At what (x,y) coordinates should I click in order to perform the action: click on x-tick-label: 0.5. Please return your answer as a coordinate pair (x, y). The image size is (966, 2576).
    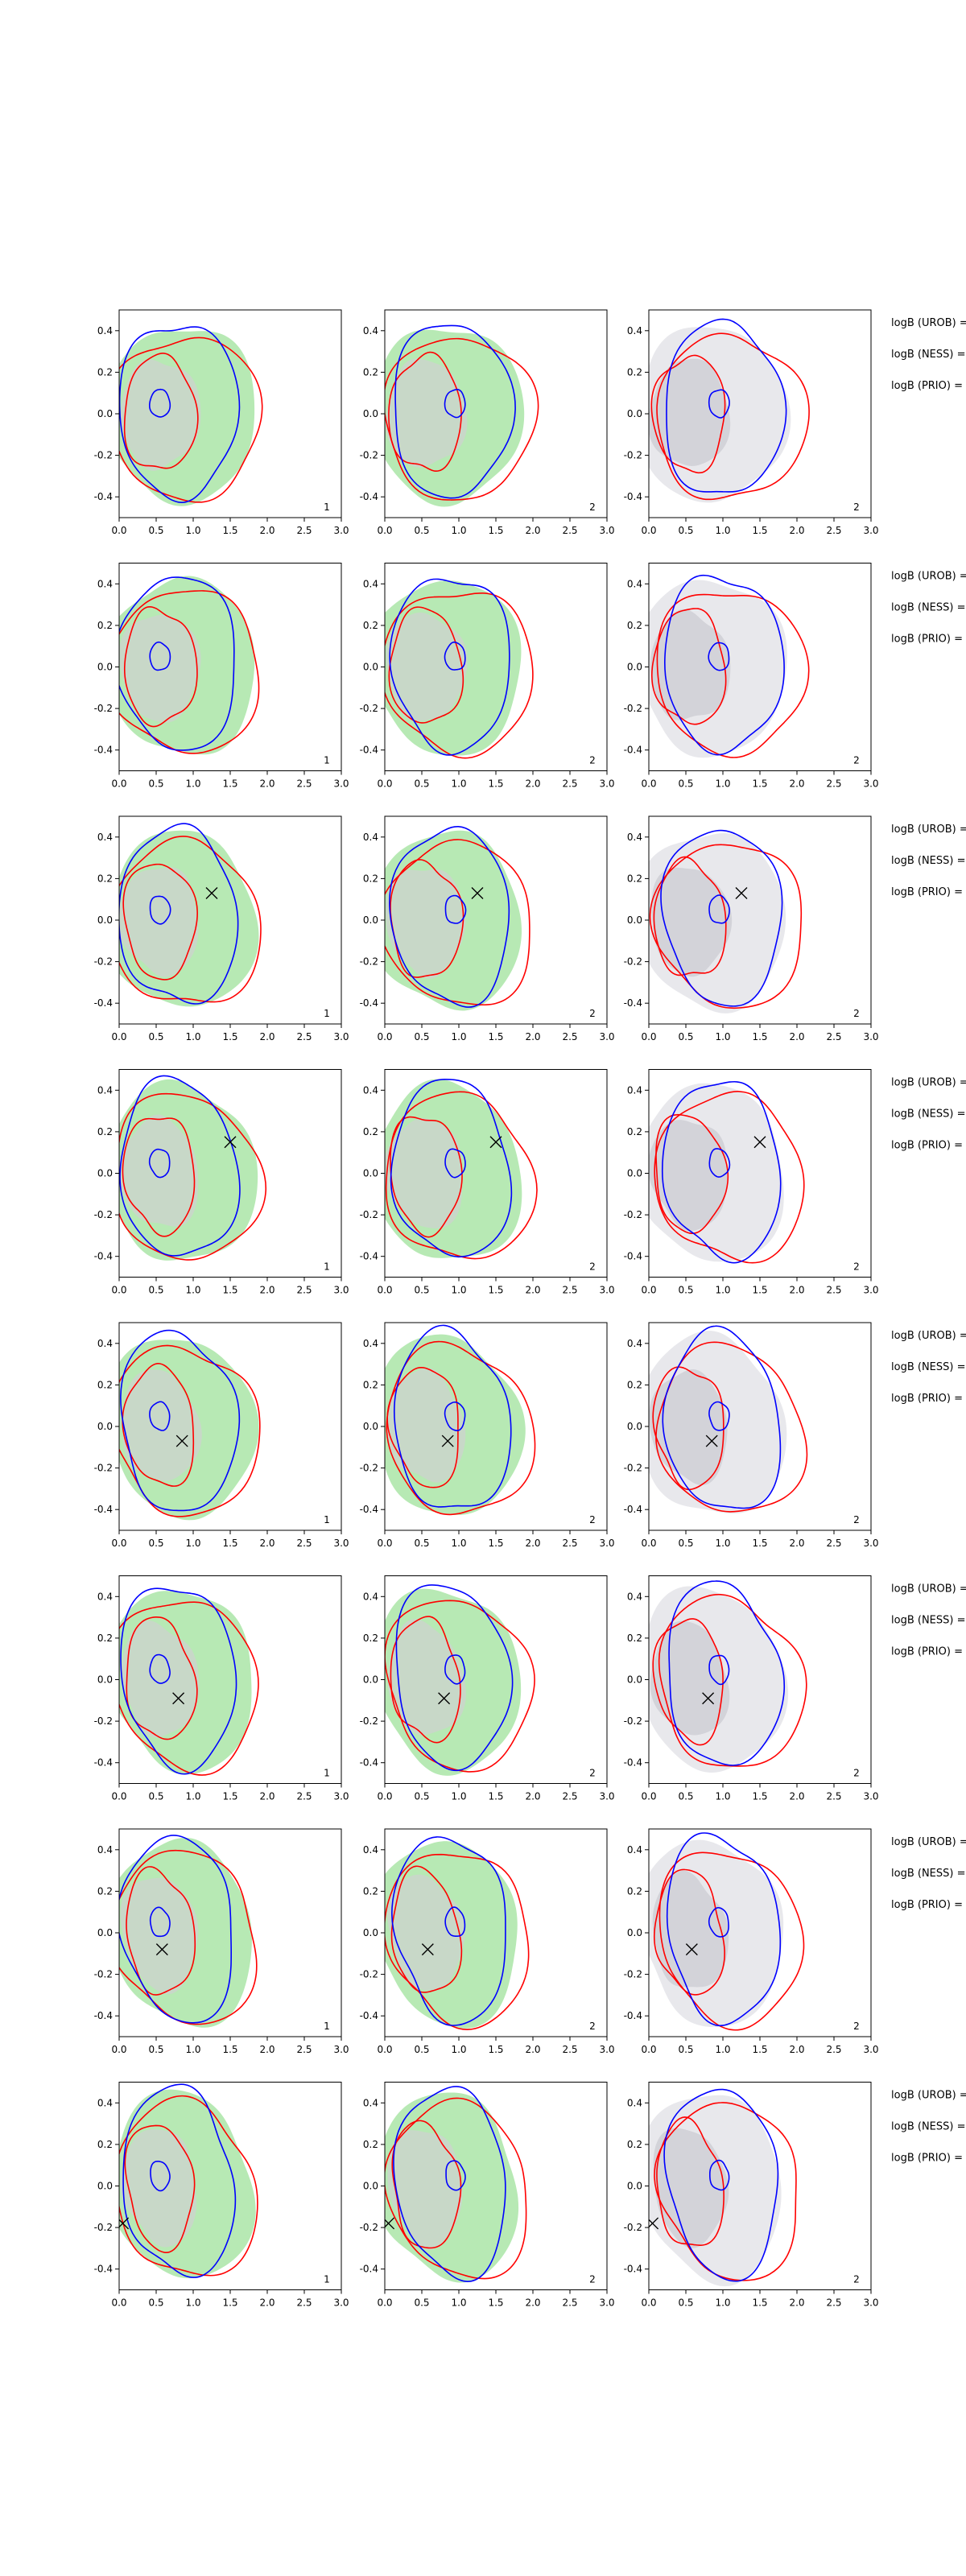
    Looking at the image, I should click on (155, 2303).